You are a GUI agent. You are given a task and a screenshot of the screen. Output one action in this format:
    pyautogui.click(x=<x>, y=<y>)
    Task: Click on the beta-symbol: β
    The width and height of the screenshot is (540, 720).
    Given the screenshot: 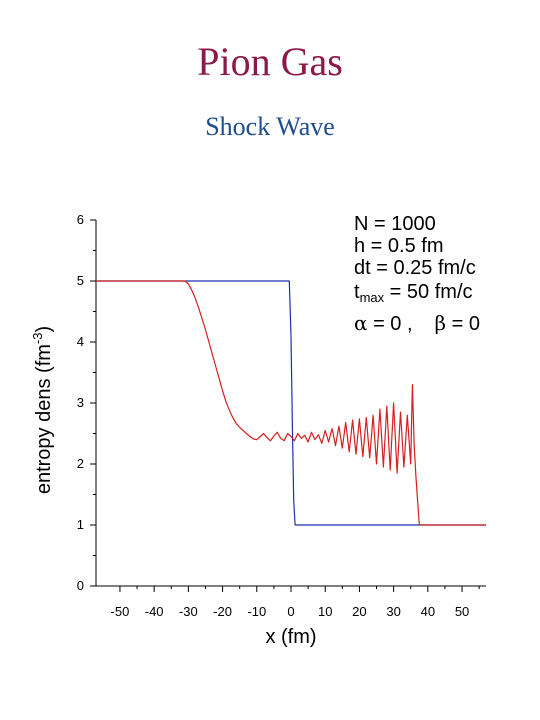 What is the action you would take?
    pyautogui.click(x=441, y=323)
    